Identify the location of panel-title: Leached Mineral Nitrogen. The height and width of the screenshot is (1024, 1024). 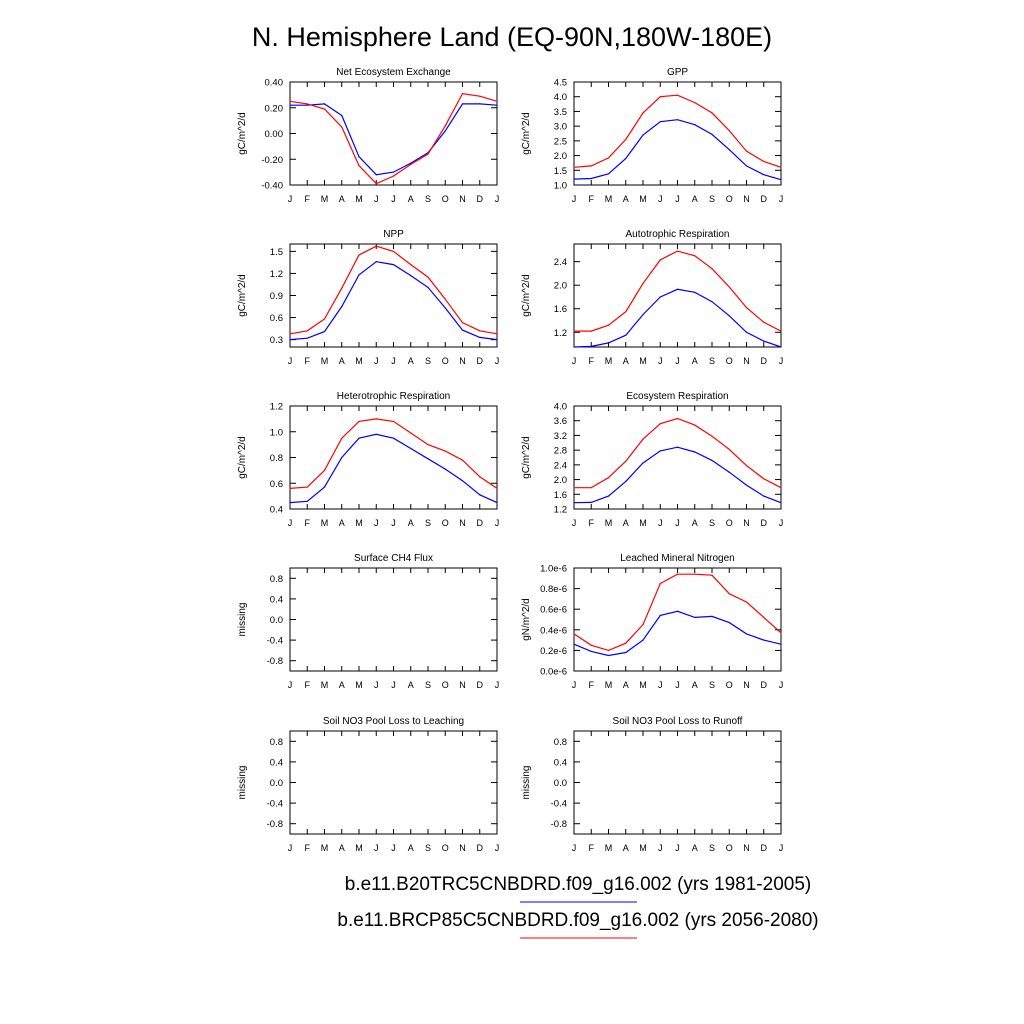
(677, 558).